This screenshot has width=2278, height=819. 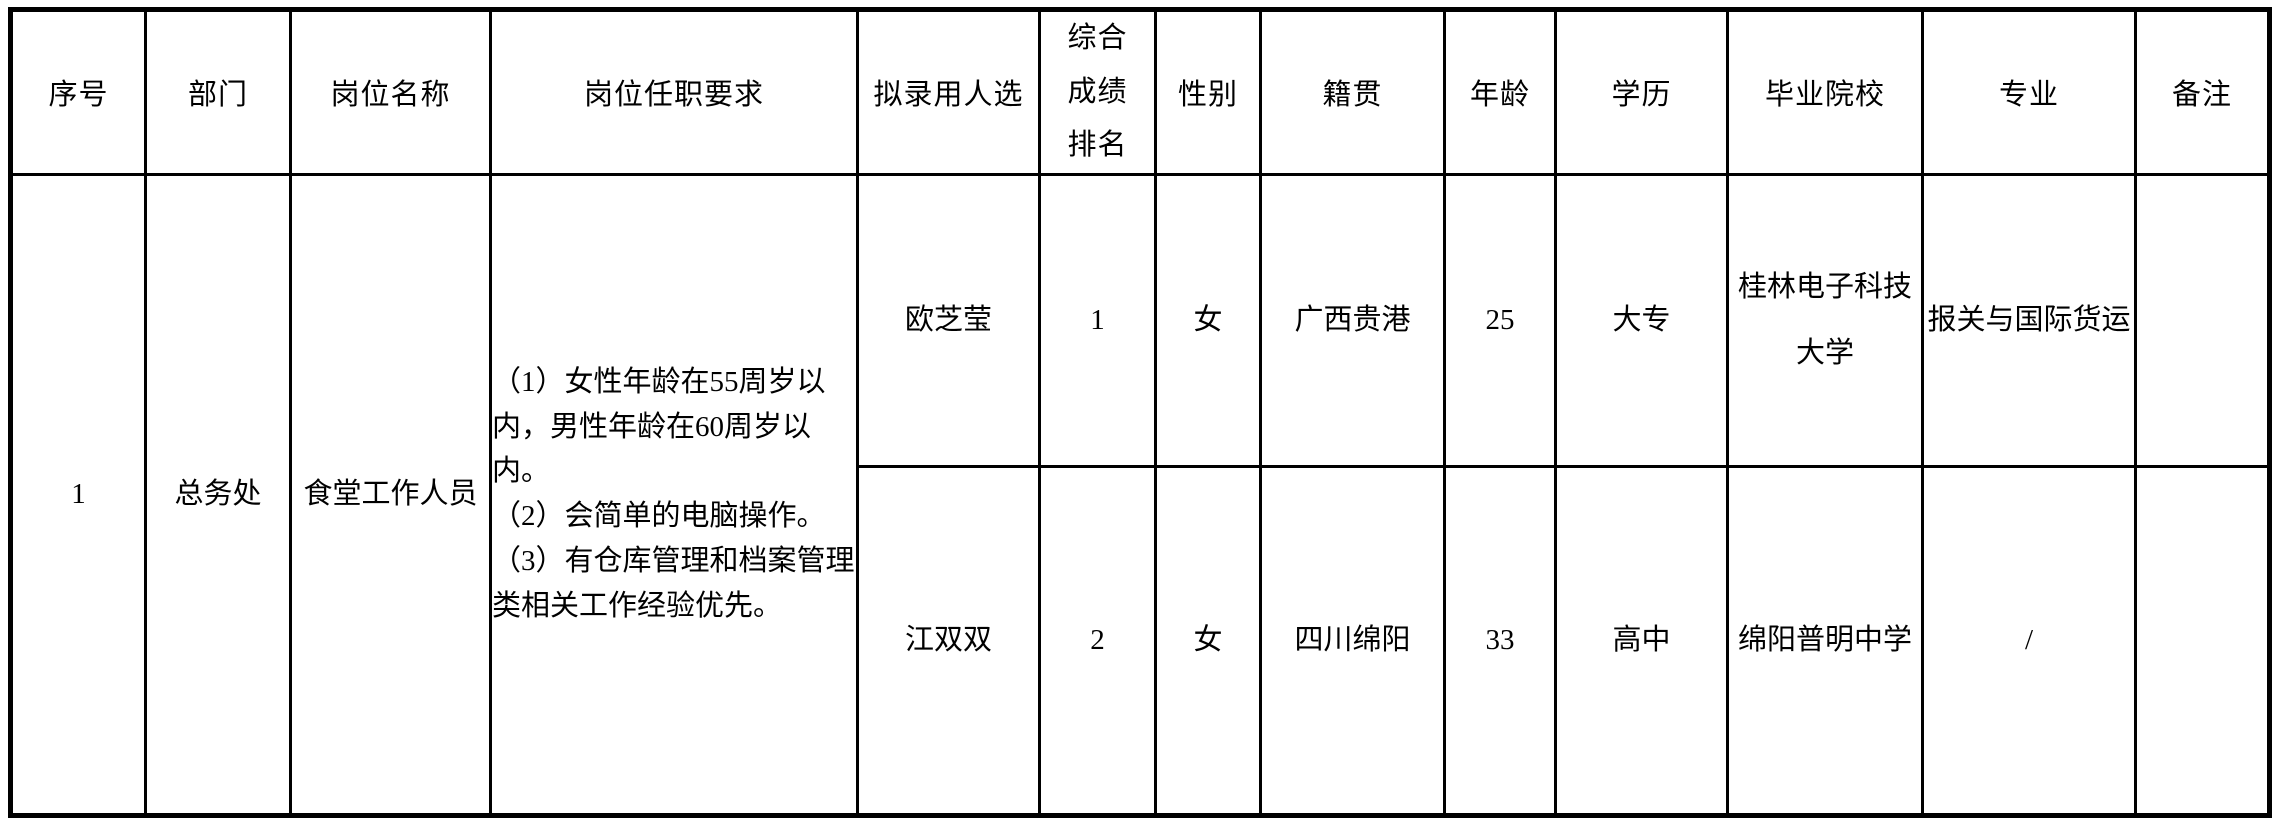 I want to click on requirement-item-1: （1）女性年龄在55周岁以内，男性年龄在60周岁以内。, so click(x=659, y=426).